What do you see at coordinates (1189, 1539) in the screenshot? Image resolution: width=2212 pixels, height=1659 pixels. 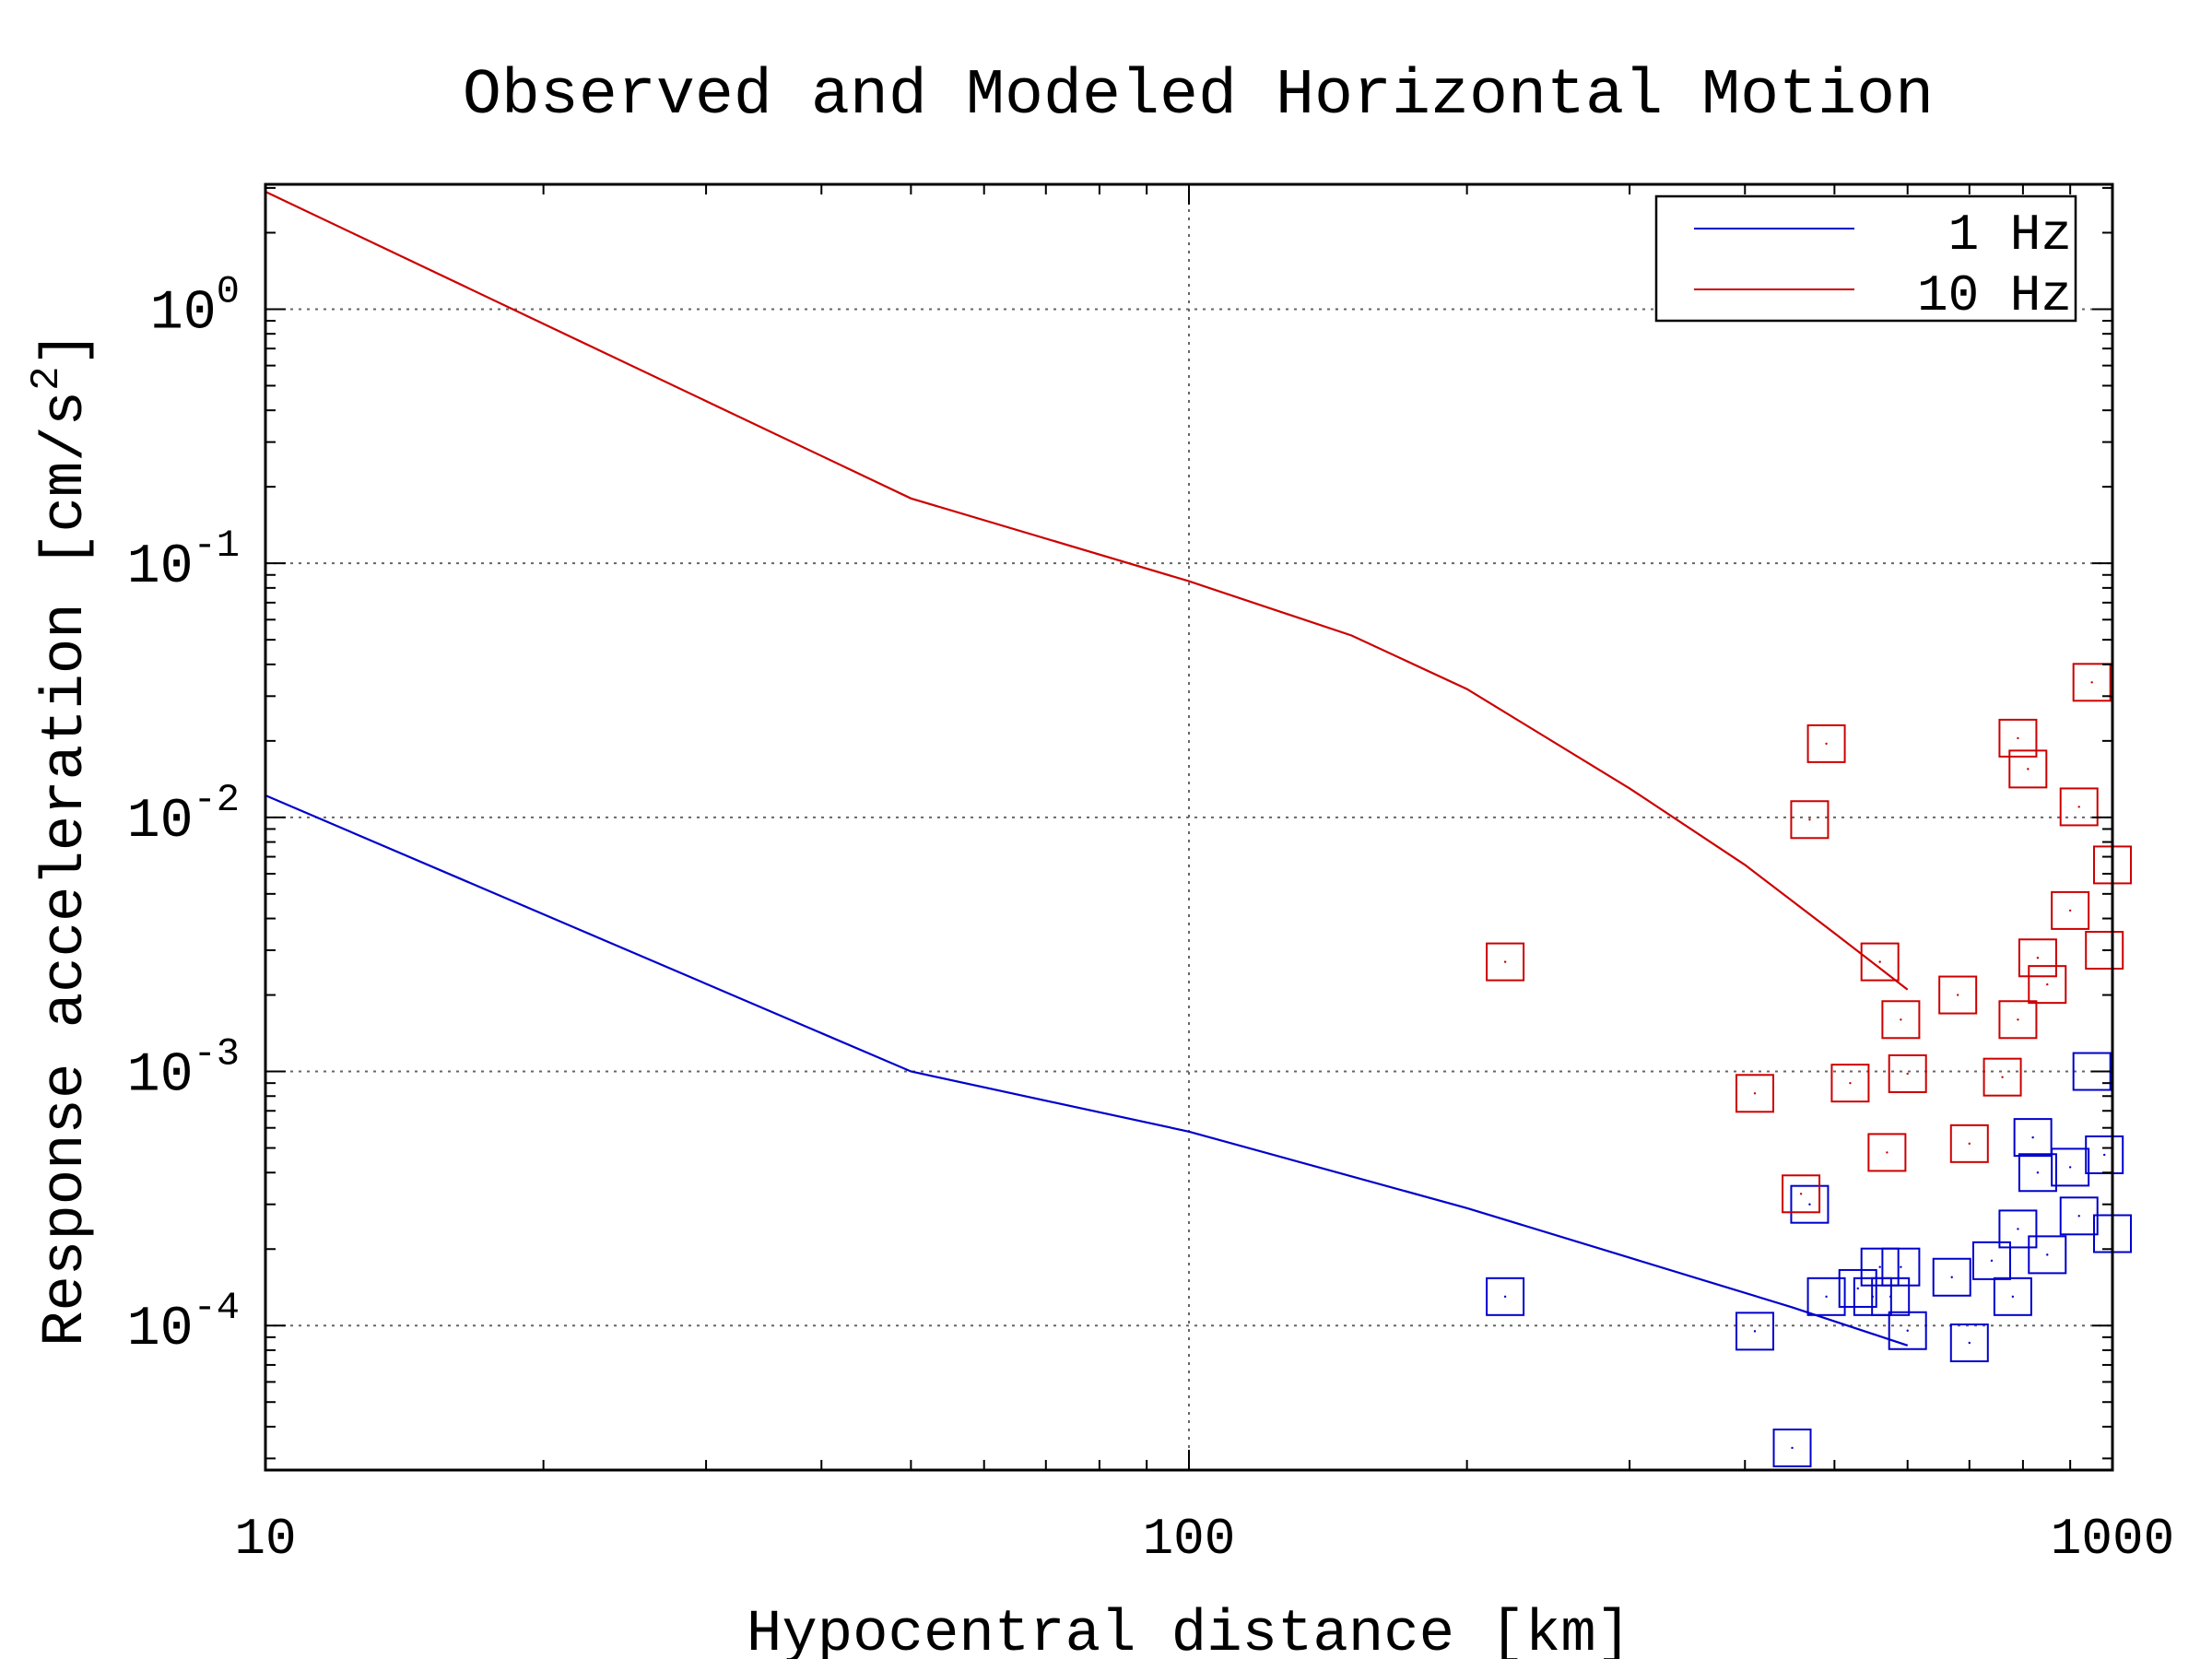 I see `x-tick-label: 100` at bounding box center [1189, 1539].